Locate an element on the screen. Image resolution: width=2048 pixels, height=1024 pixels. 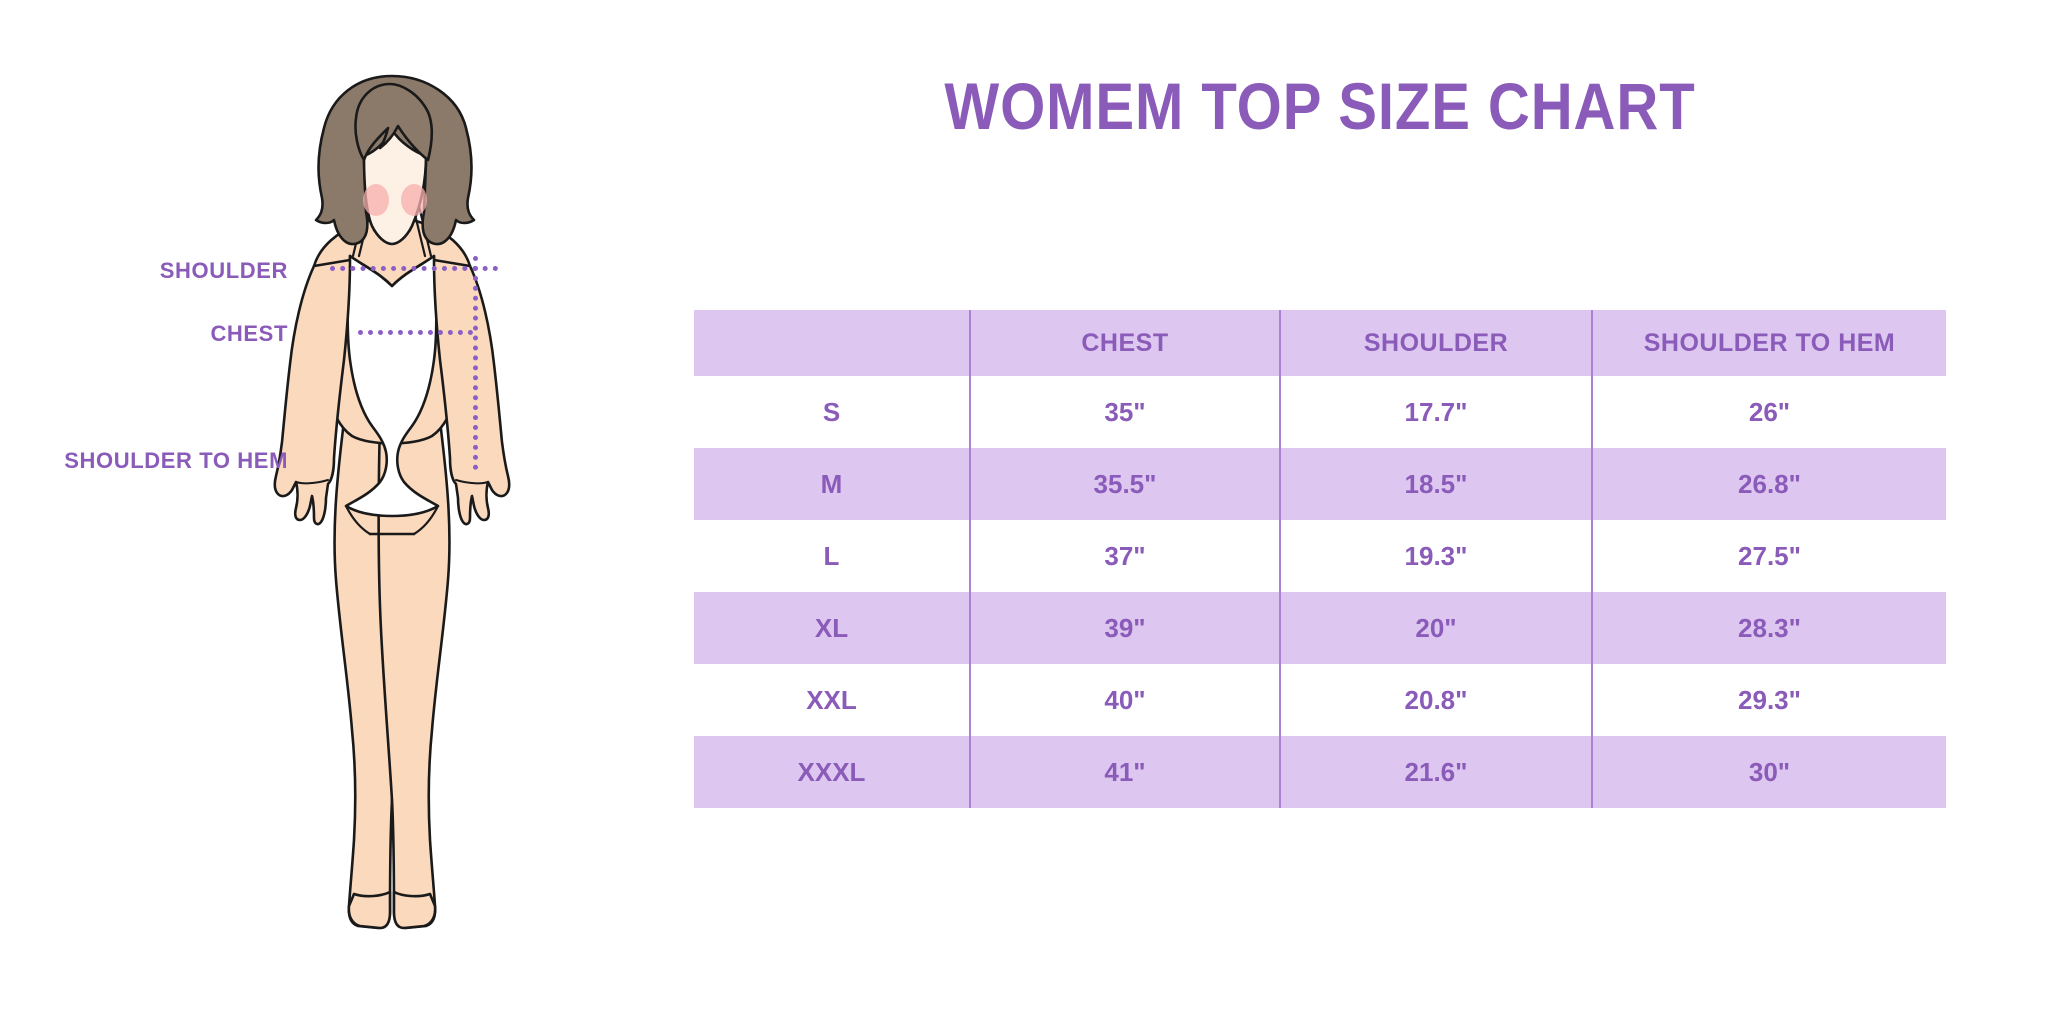
cell-shoulder-to-hem: 28.3" is located at coordinates (1768, 628).